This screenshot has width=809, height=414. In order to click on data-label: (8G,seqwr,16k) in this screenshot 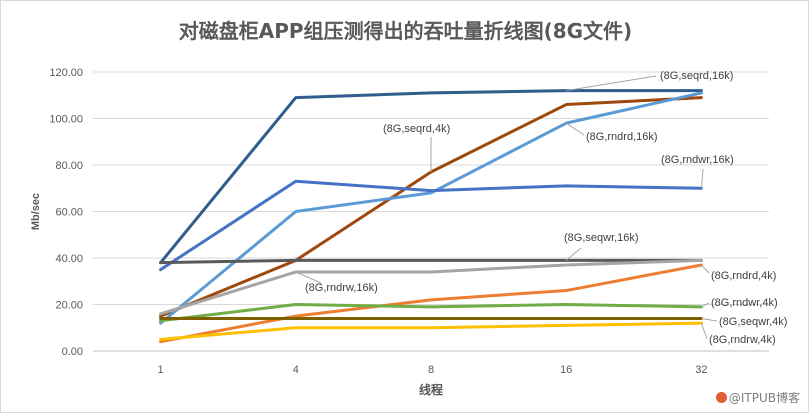, I will do `click(601, 238)`.